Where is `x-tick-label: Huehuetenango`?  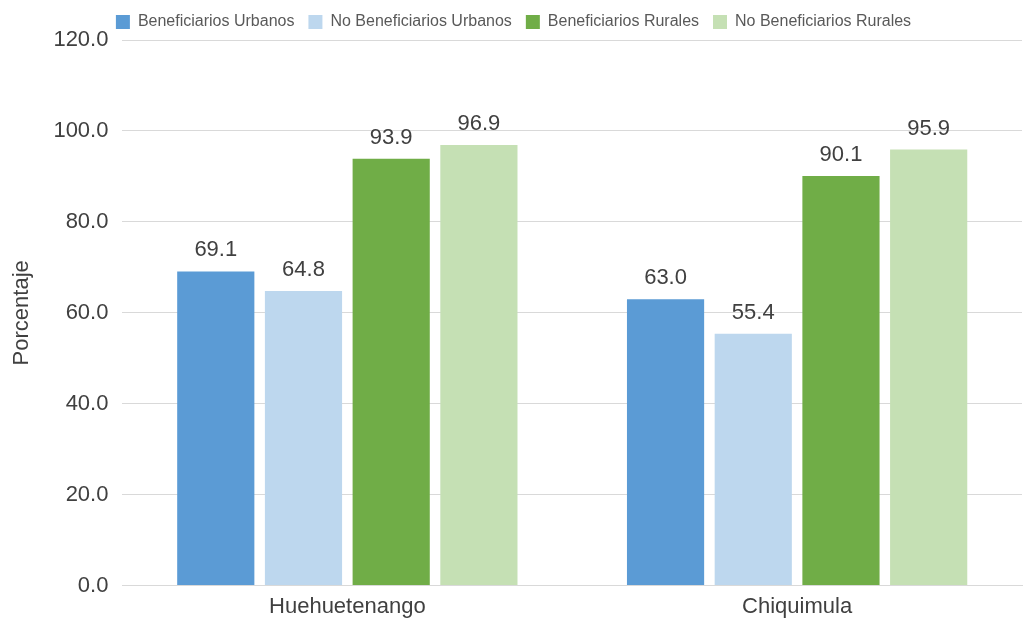 x-tick-label: Huehuetenango is located at coordinates (347, 605).